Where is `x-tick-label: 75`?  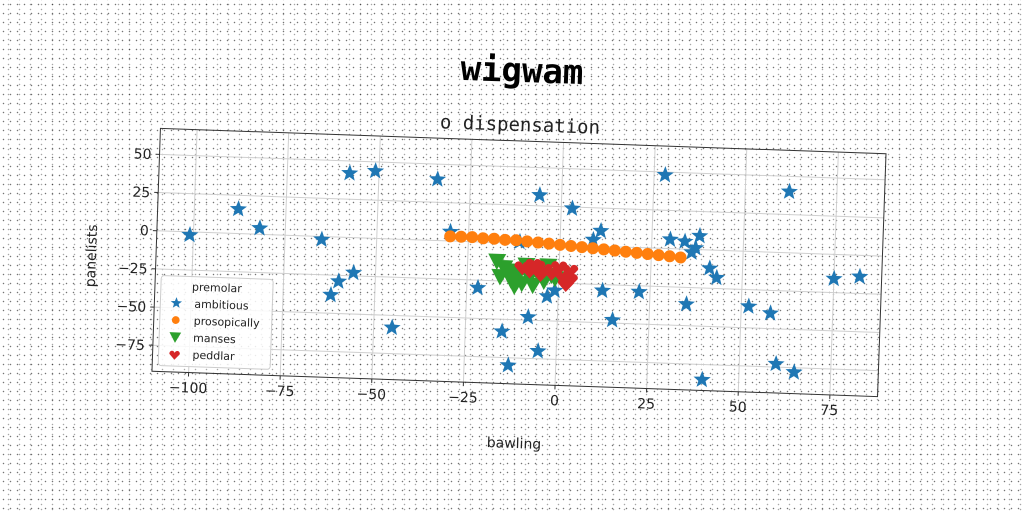 x-tick-label: 75 is located at coordinates (829, 411).